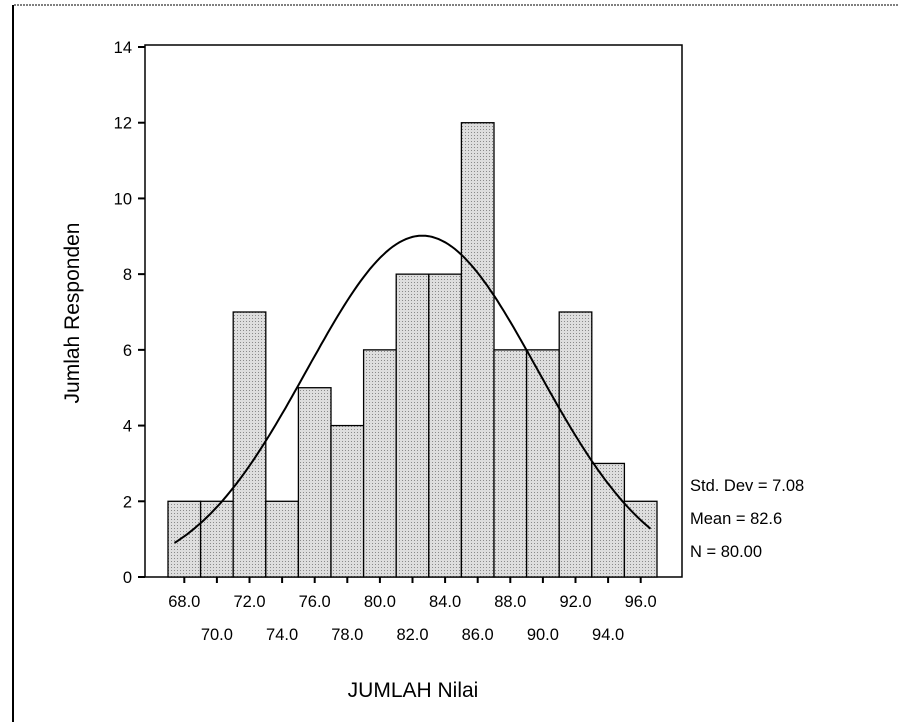  Describe the element at coordinates (413, 690) in the screenshot. I see `x-axis-label: JUMLAH Nilai` at that location.